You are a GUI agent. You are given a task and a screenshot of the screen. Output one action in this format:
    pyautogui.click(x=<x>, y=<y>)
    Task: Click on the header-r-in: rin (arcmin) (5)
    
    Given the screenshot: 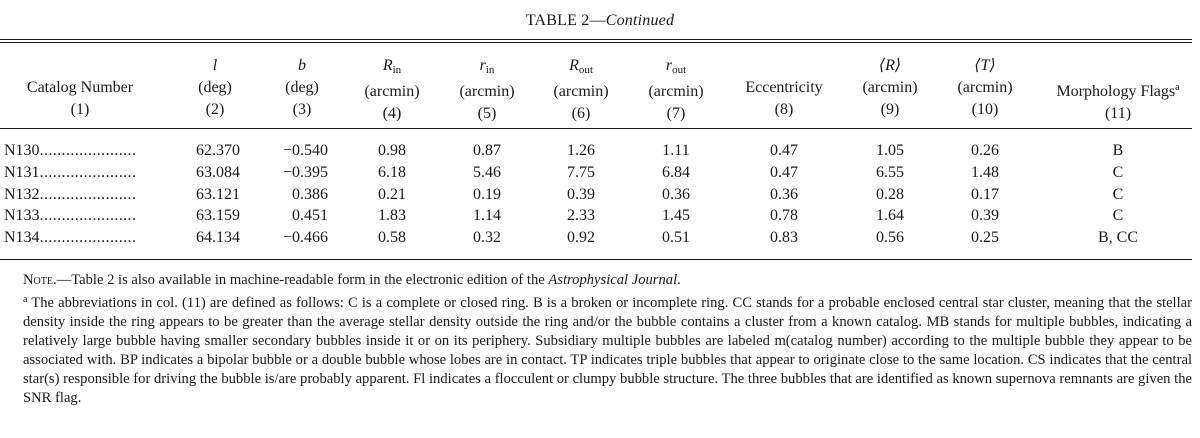 What is the action you would take?
    pyautogui.click(x=486, y=90)
    